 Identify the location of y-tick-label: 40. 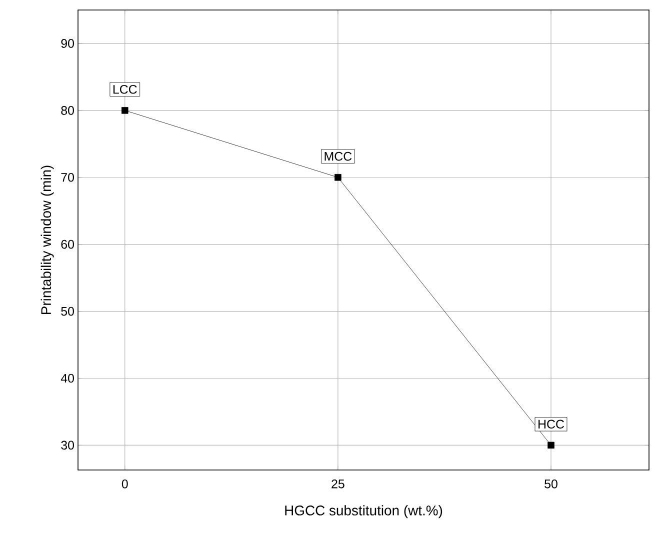
(67, 378).